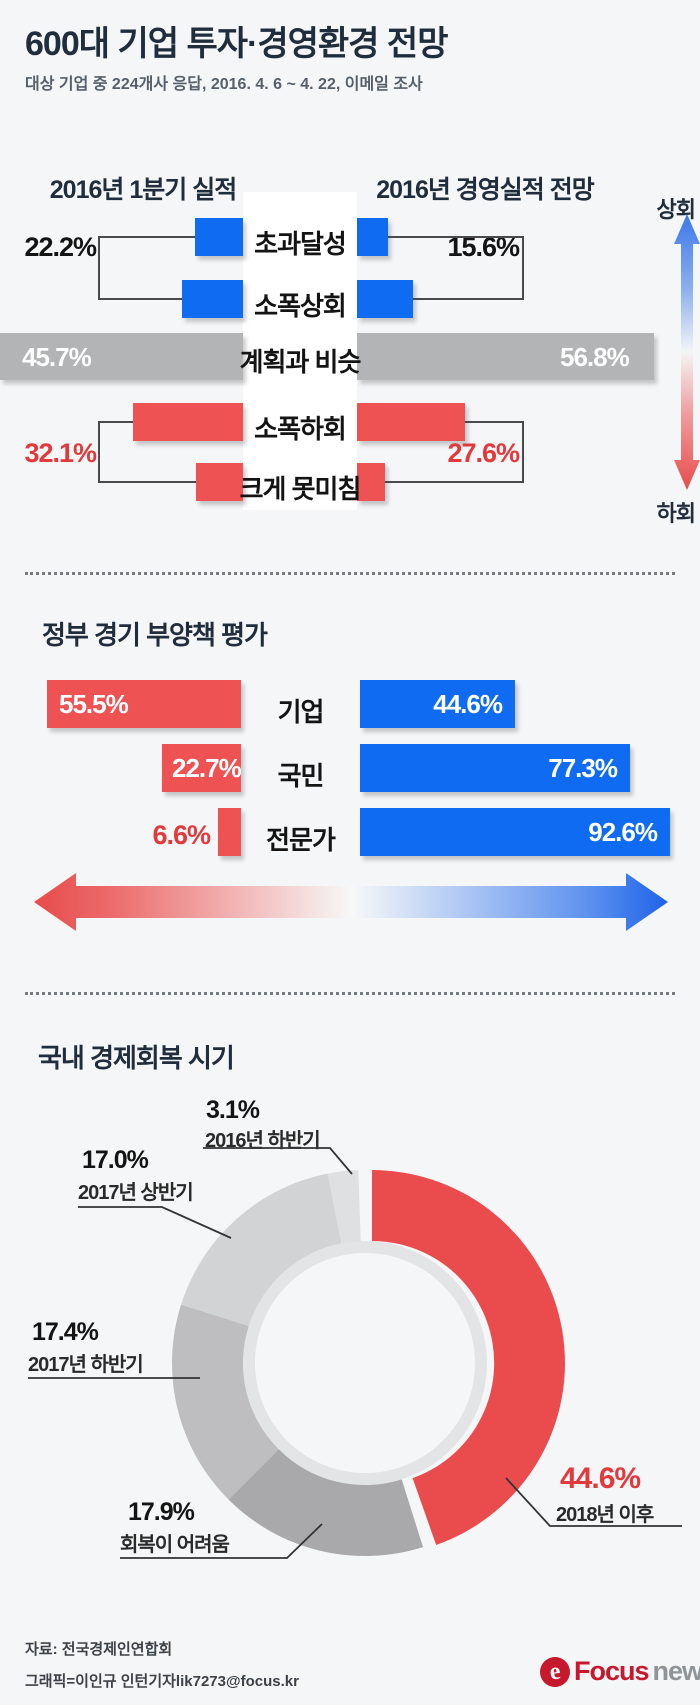 This screenshot has height=1705, width=700. What do you see at coordinates (592, 908) in the screenshot?
I see `chart2-right-axis-label: 도움 안된다` at bounding box center [592, 908].